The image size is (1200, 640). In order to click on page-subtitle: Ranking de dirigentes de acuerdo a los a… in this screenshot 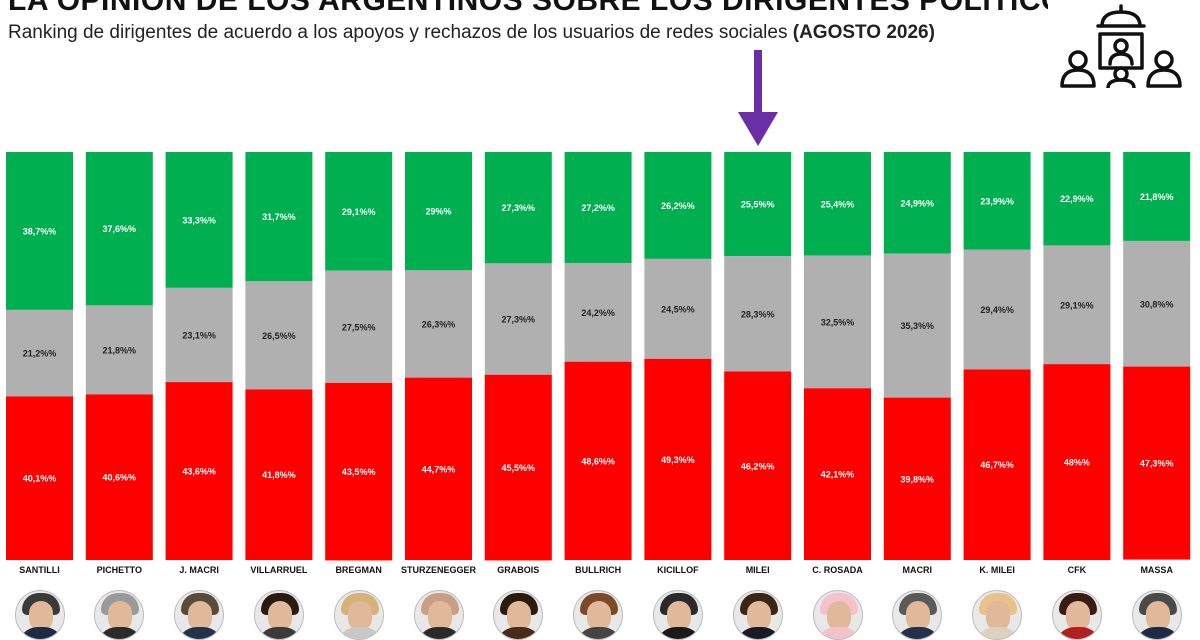, I will do `click(471, 33)`.